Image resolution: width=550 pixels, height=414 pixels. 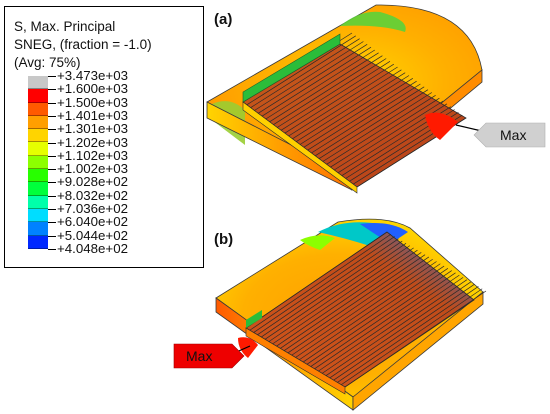 What do you see at coordinates (83, 44) in the screenshot?
I see `legend-subtitle: SNEG, (fraction = -1.0)` at bounding box center [83, 44].